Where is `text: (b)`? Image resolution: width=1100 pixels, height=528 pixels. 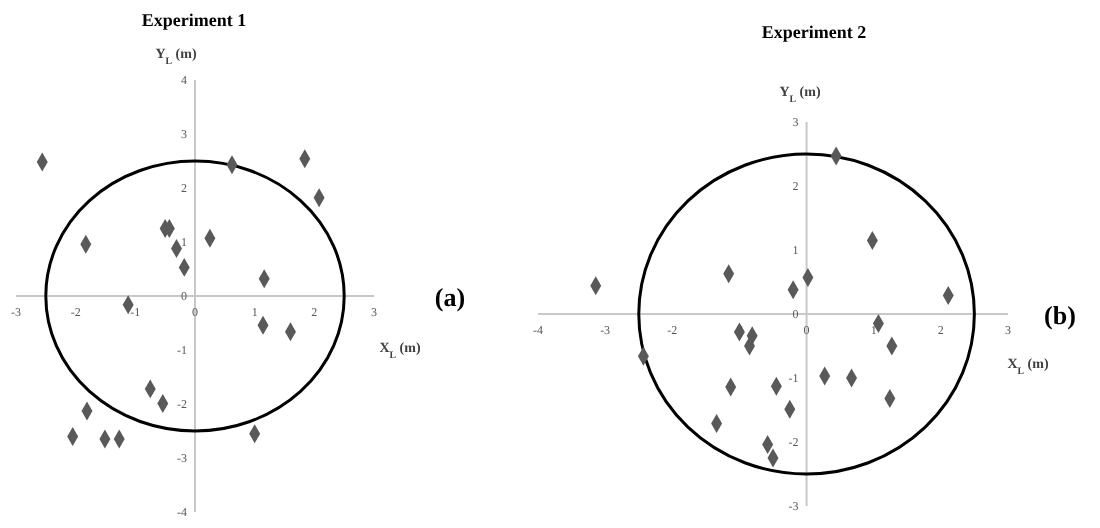 text: (b) is located at coordinates (1060, 315).